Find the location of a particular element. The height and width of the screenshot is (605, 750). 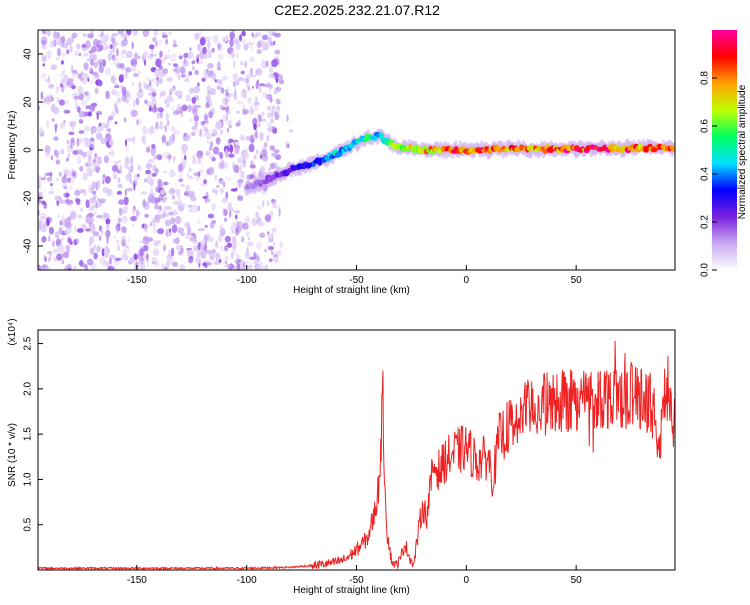

x-tick-label: 0 is located at coordinates (467, 580).